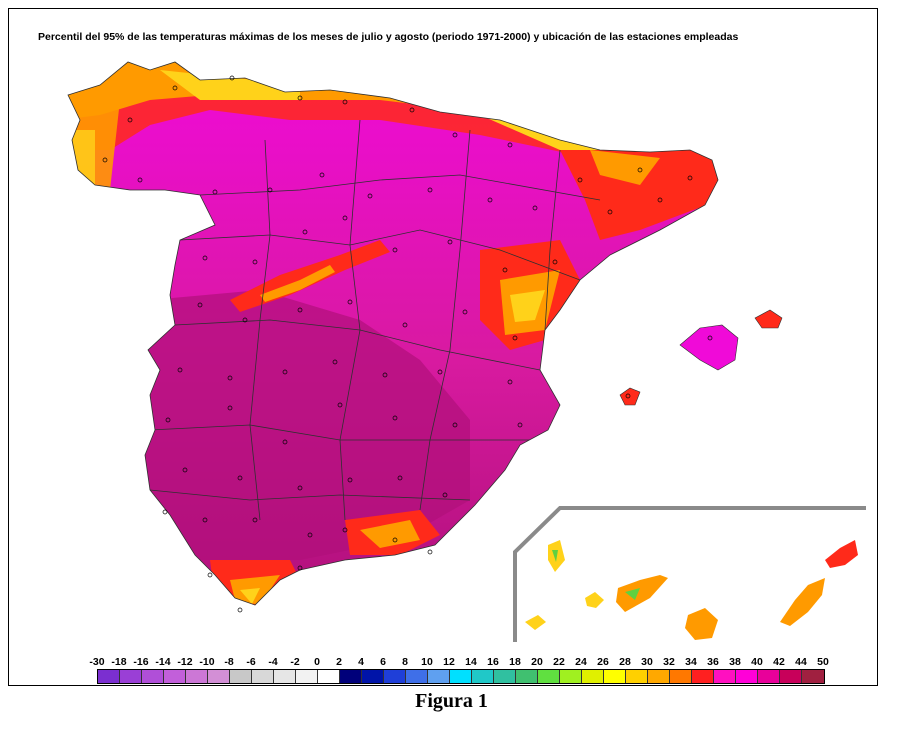  I want to click on legend-label: -8, so click(229, 662).